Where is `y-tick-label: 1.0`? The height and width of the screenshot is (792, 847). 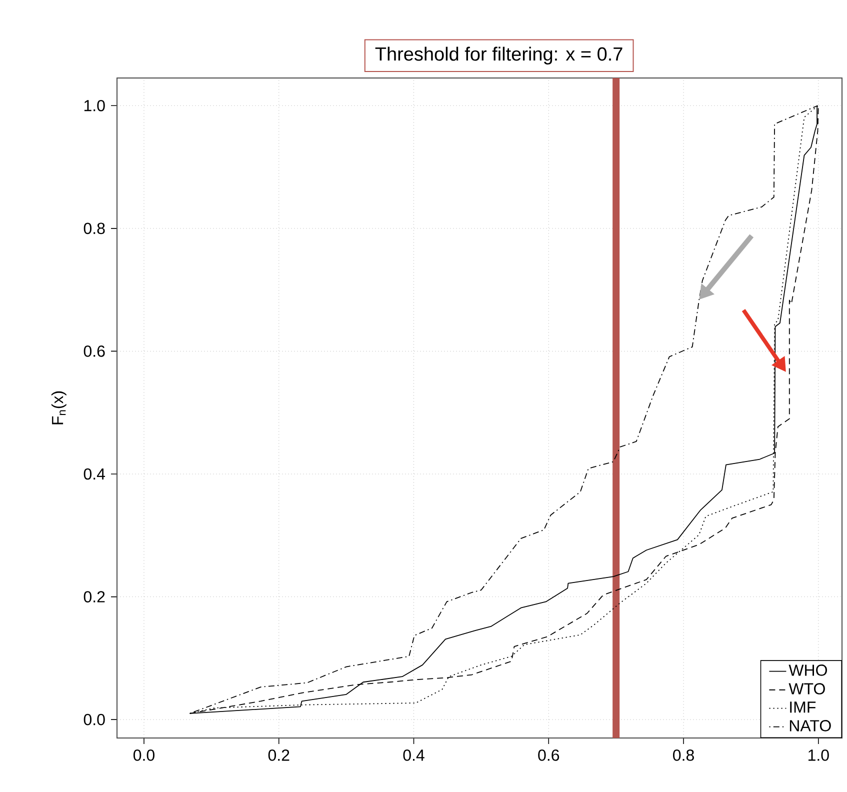 y-tick-label: 1.0 is located at coordinates (94, 106).